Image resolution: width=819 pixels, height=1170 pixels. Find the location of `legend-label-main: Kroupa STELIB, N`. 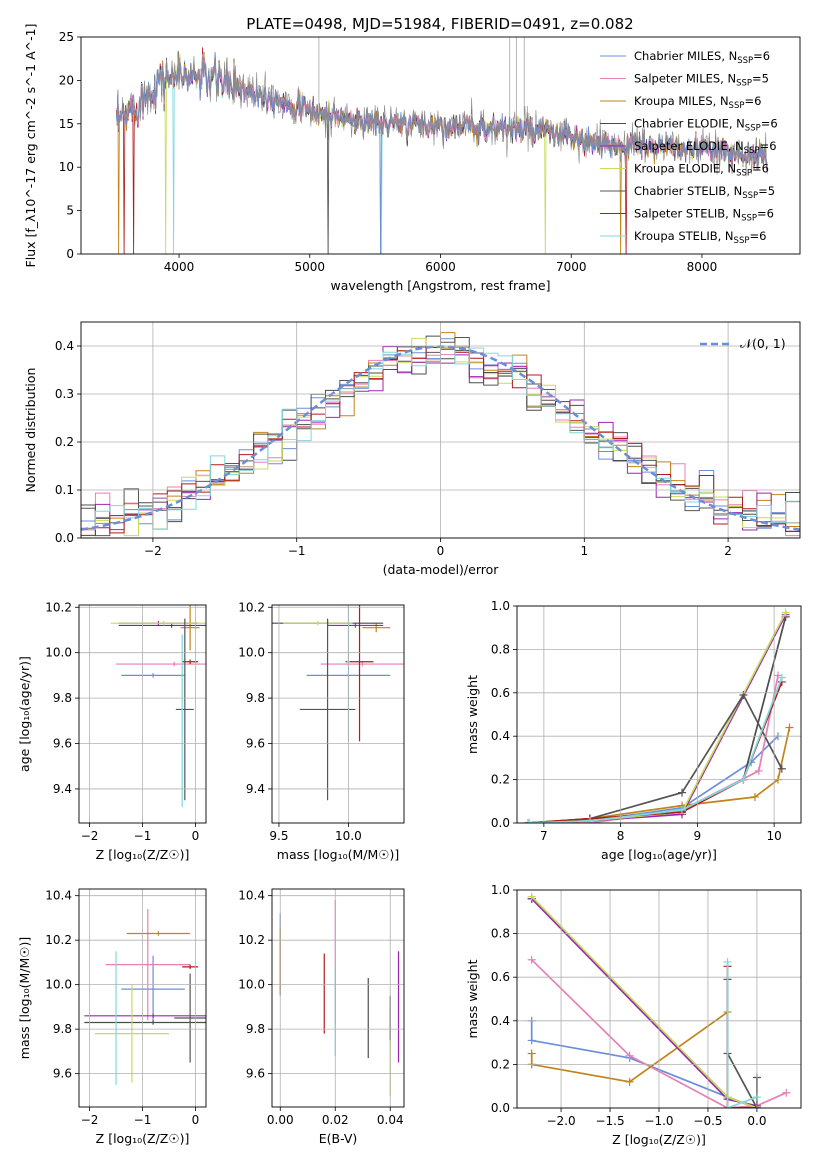

legend-label-main: Kroupa STELIB, N is located at coordinates (684, 236).